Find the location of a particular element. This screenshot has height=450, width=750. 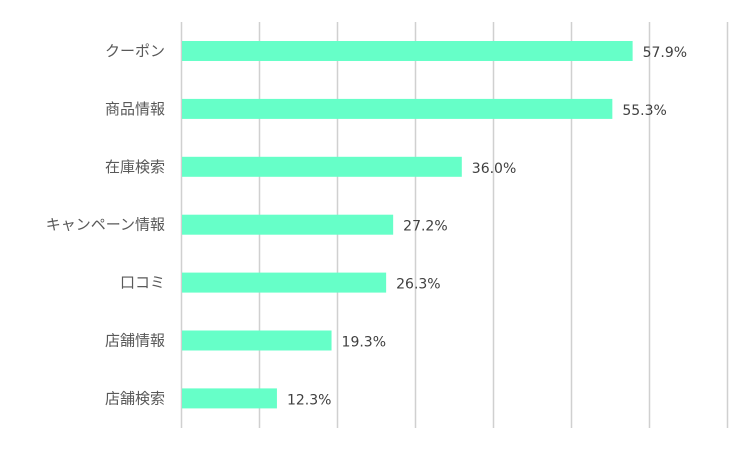

value-label: 26.3% is located at coordinates (418, 285).